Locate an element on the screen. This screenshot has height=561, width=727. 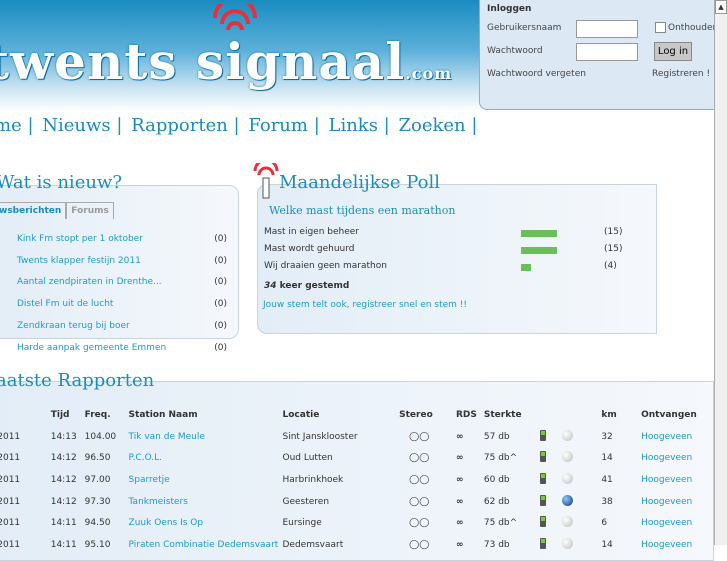
column-header: Ontvangen is located at coordinates (669, 414).